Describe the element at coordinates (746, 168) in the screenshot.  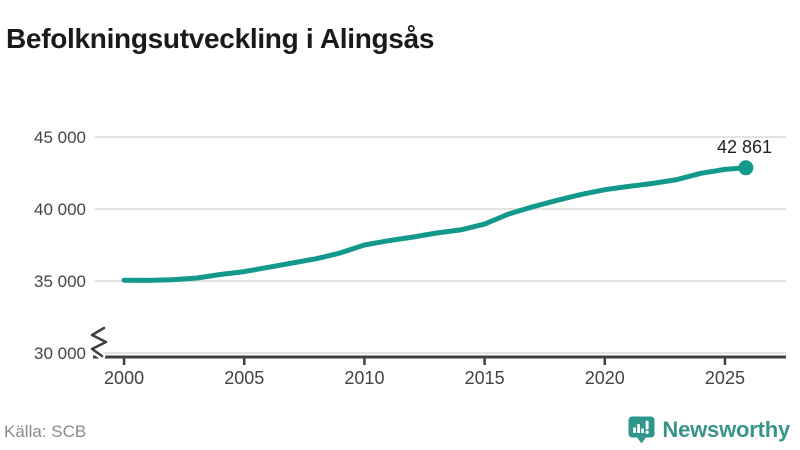
I see `end-point-dot` at that location.